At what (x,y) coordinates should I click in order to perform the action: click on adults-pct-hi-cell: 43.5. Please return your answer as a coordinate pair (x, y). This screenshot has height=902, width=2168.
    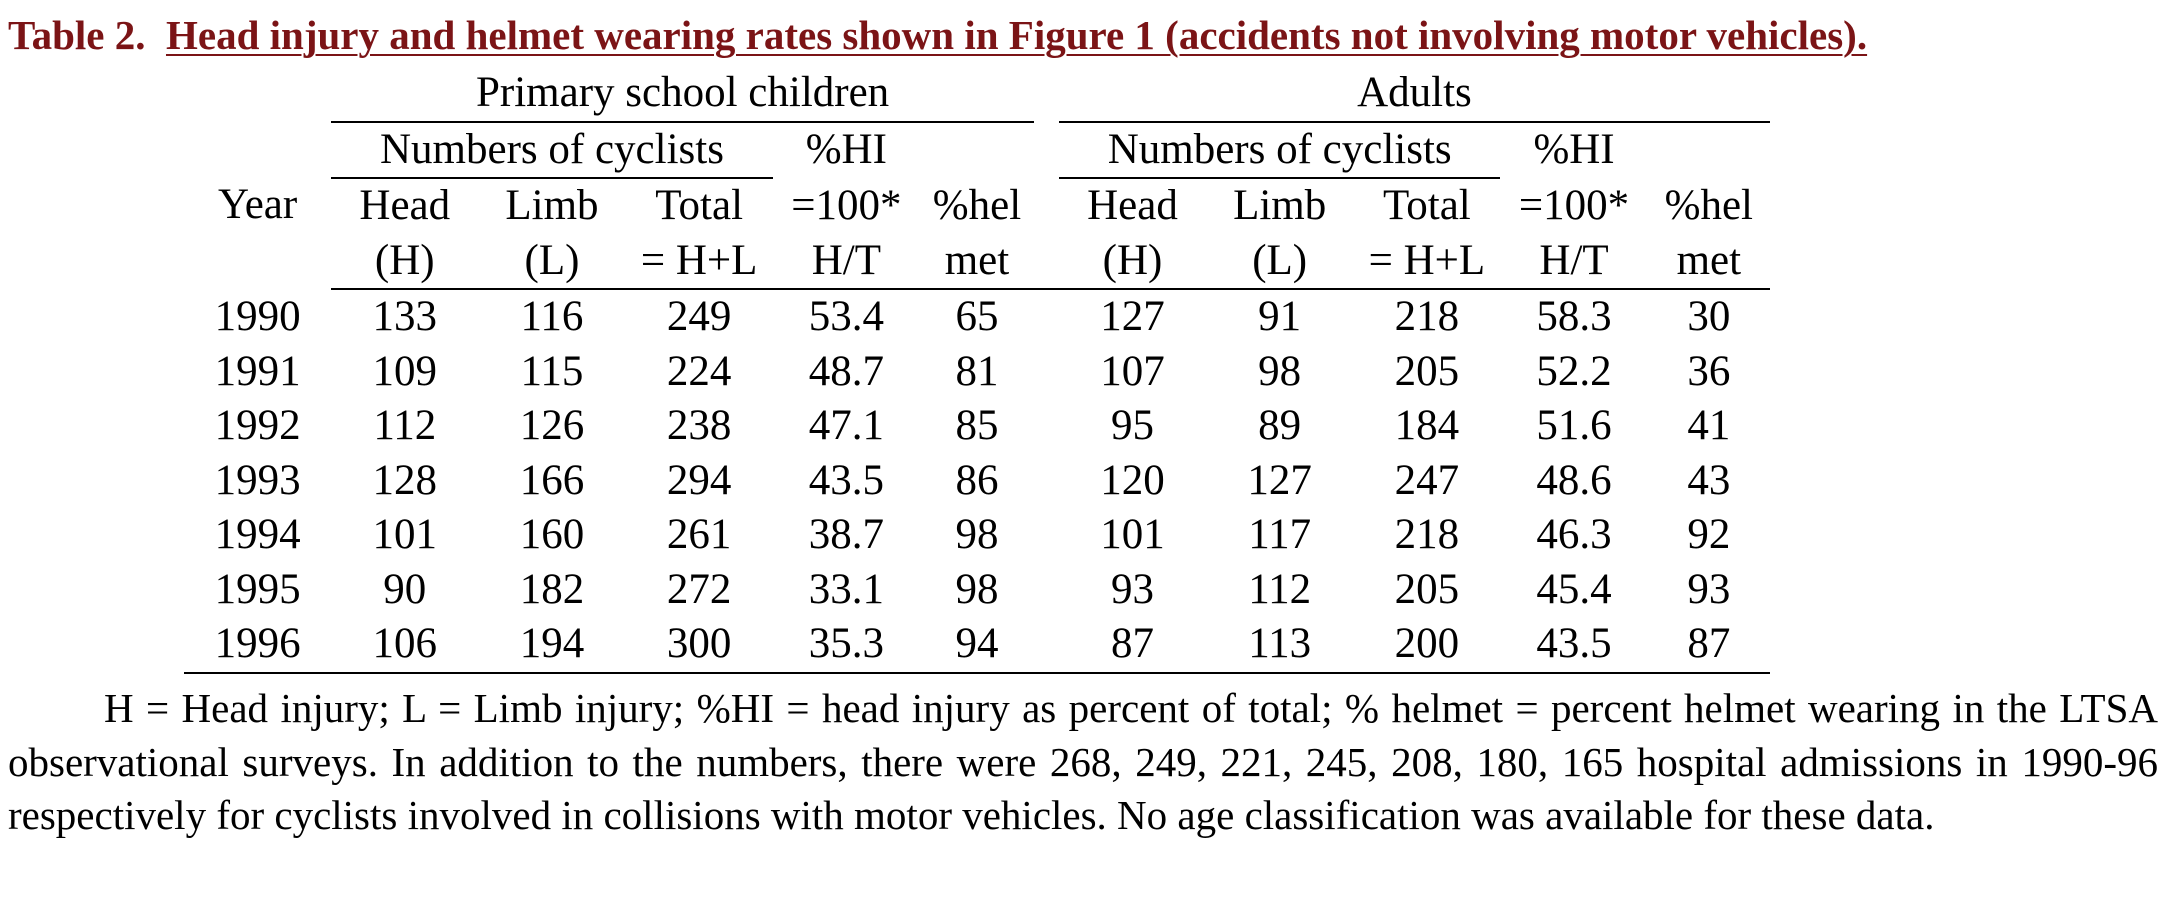
    Looking at the image, I should click on (1574, 645).